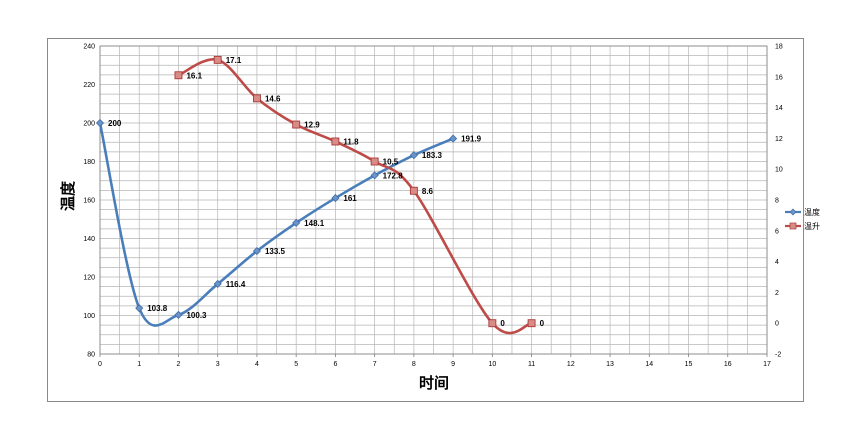 This screenshot has height=434, width=864. Describe the element at coordinates (471, 139) in the screenshot. I see `data-label-1: 191.9` at that location.